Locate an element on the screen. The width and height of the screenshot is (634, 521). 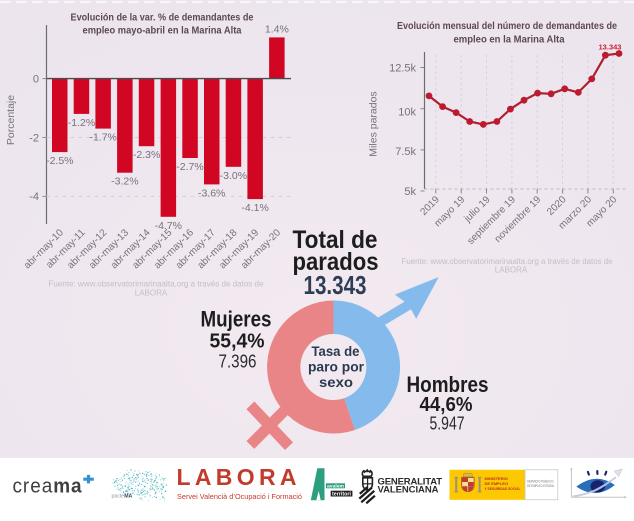
svg-text: paro por is located at coordinates (336, 367).